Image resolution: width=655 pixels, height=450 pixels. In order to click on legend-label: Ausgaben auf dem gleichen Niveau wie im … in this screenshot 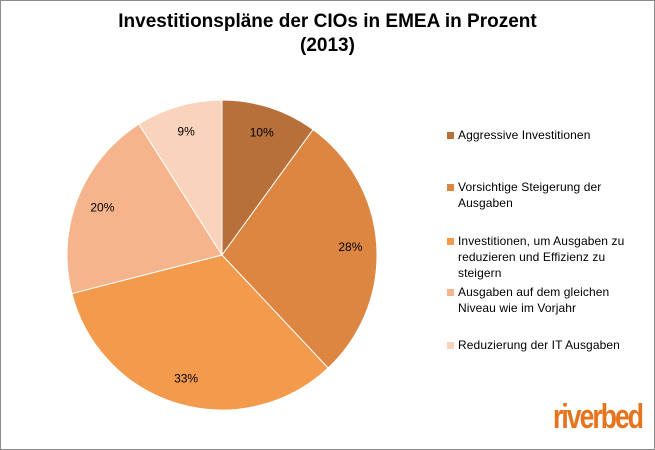, I will do `click(534, 300)`.